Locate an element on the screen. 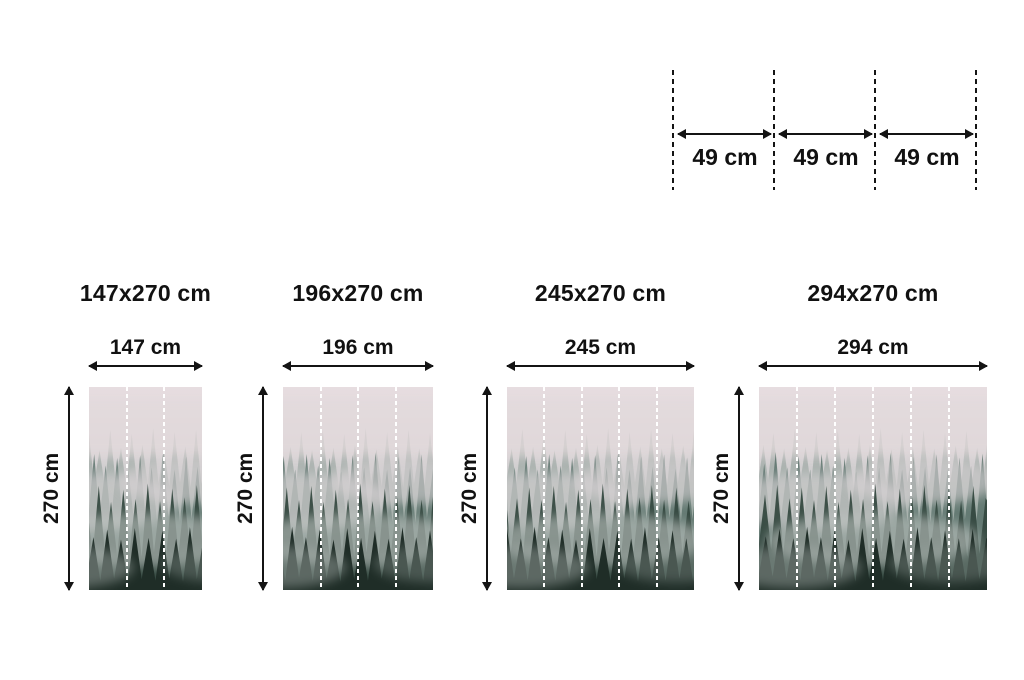 The height and width of the screenshot is (680, 1024). size-title: 147x270 cm is located at coordinates (145, 293).